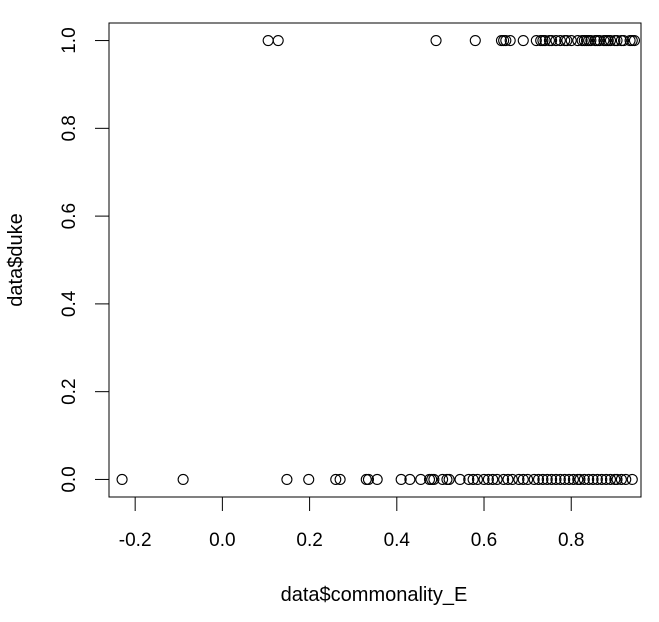 The height and width of the screenshot is (622, 659). Describe the element at coordinates (374, 595) in the screenshot. I see `x-axis-title: data$commonality_E` at that location.